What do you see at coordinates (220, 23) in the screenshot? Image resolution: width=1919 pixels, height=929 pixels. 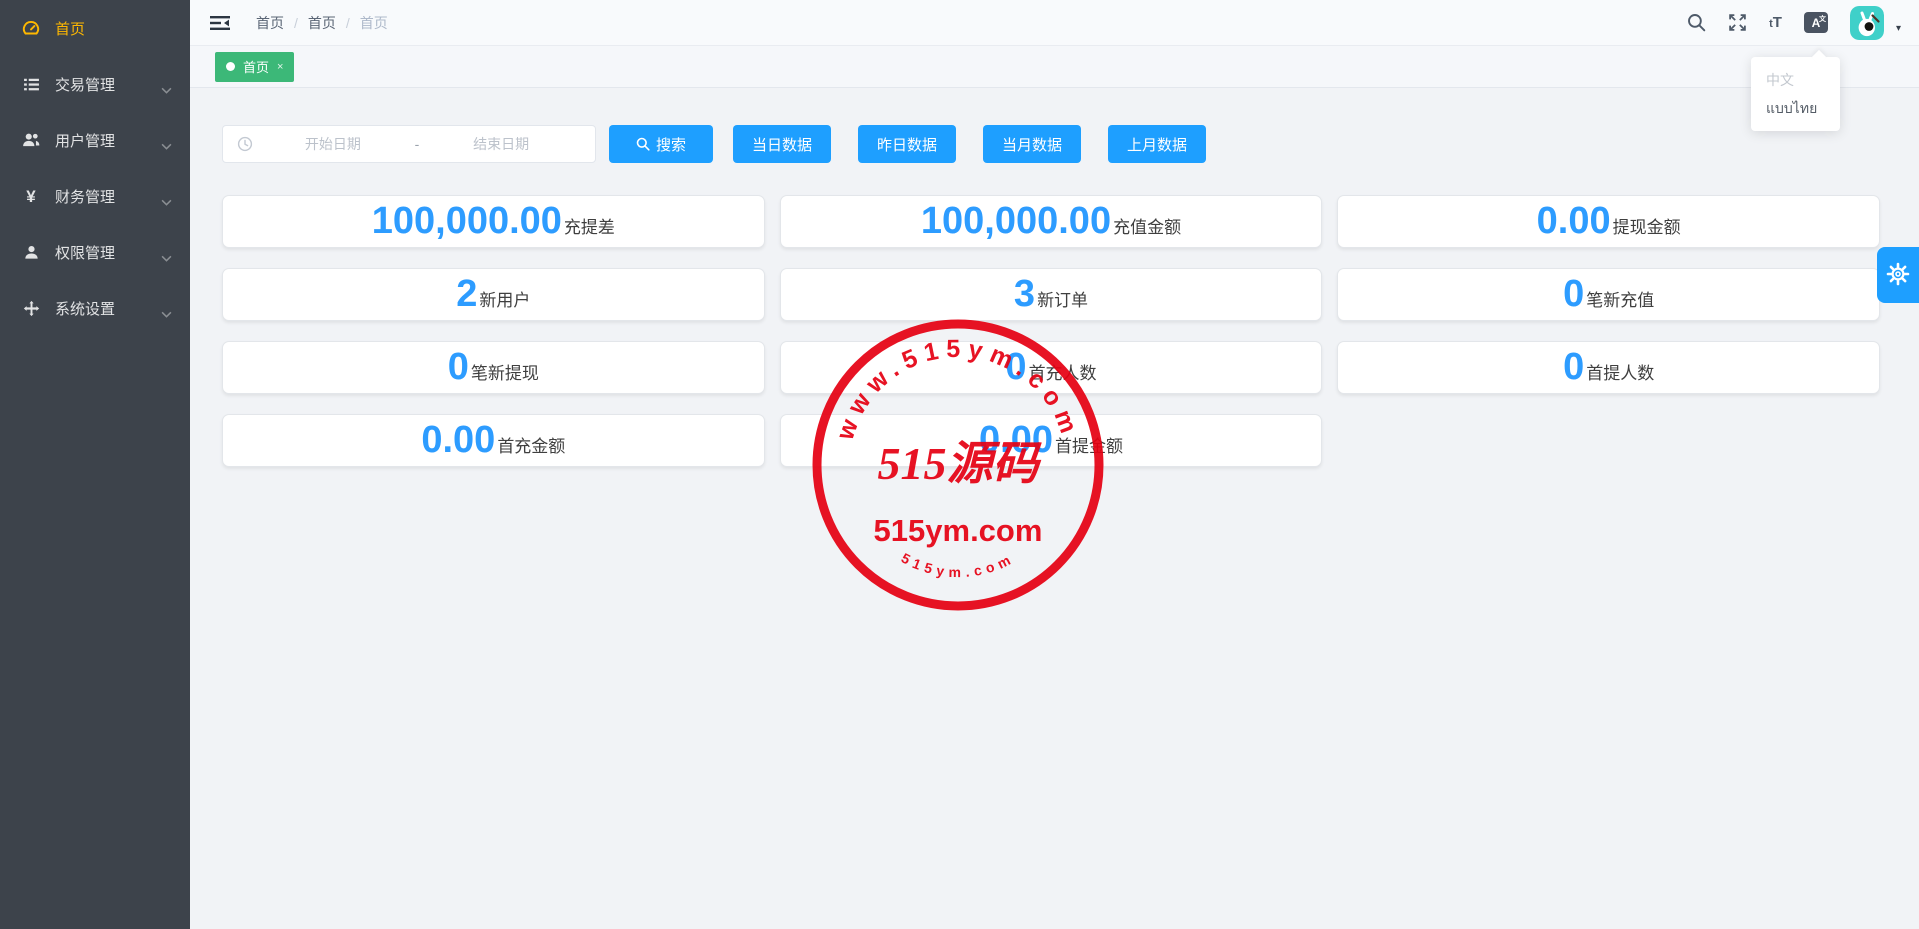 I see `collapse-sidebar-icon` at bounding box center [220, 23].